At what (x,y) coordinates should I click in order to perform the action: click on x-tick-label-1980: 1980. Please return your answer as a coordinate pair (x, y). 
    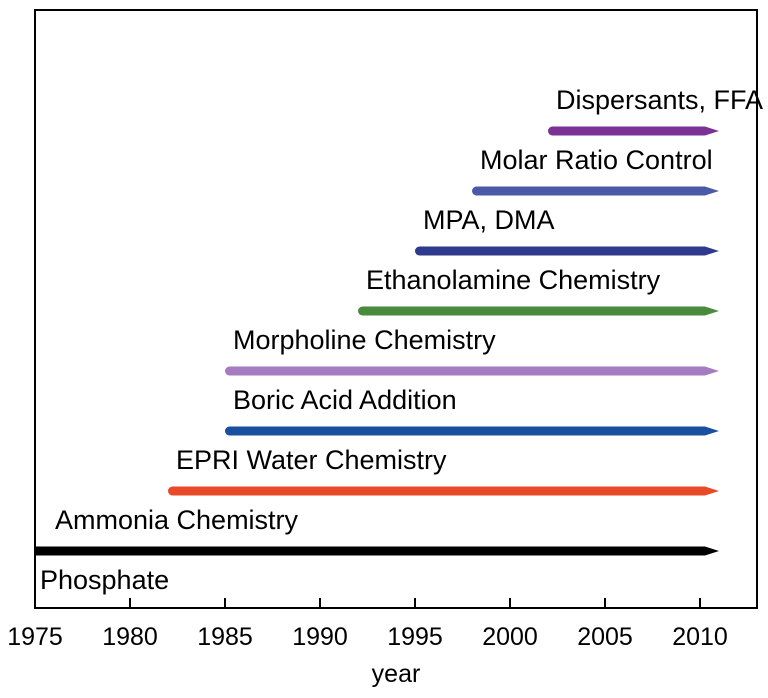
    Looking at the image, I should click on (130, 637).